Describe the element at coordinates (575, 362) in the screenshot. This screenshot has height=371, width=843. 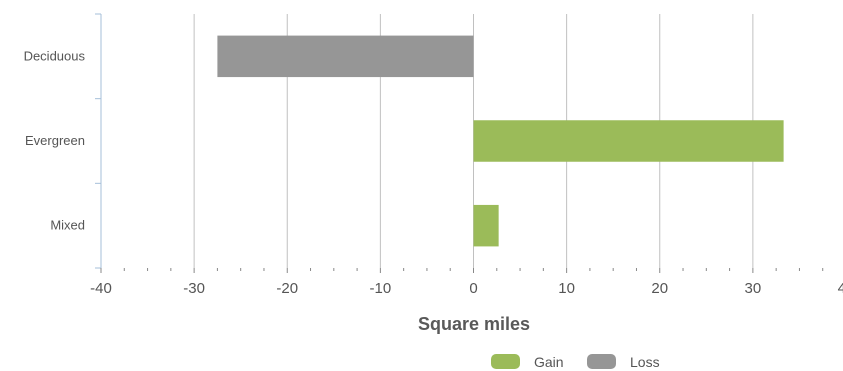
I see `legend: Gain Loss` at that location.